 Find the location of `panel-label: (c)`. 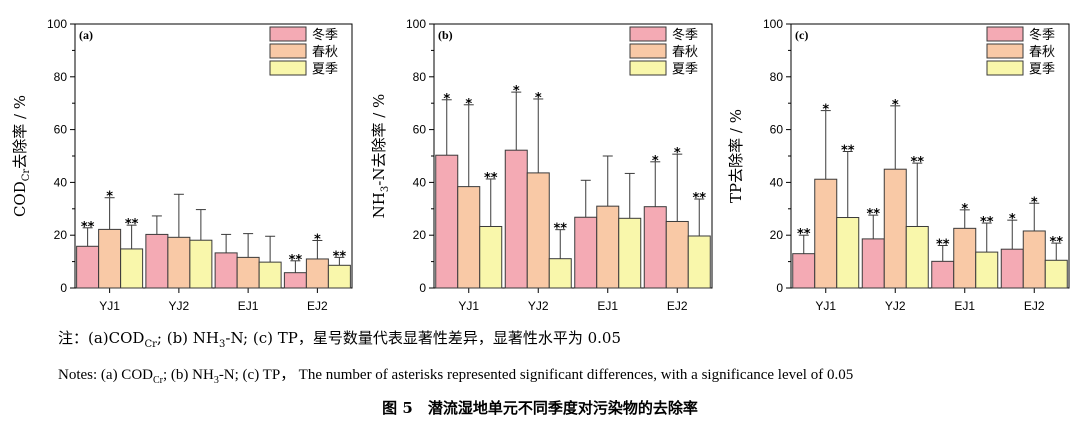

panel-label: (c) is located at coordinates (801, 35).